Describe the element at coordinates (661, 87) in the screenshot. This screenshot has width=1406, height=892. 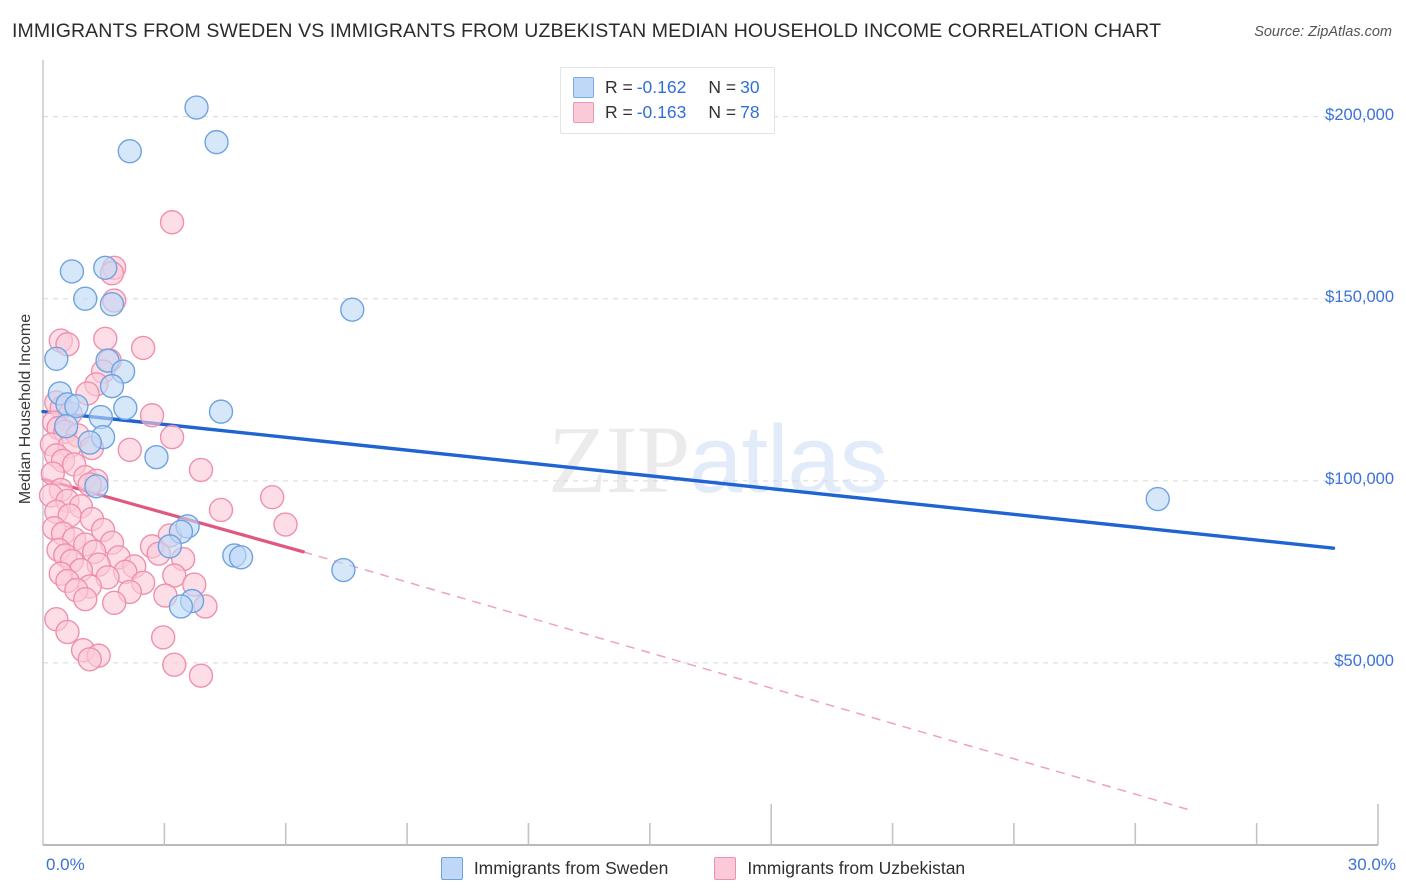
I see `r-value: -0.162` at that location.